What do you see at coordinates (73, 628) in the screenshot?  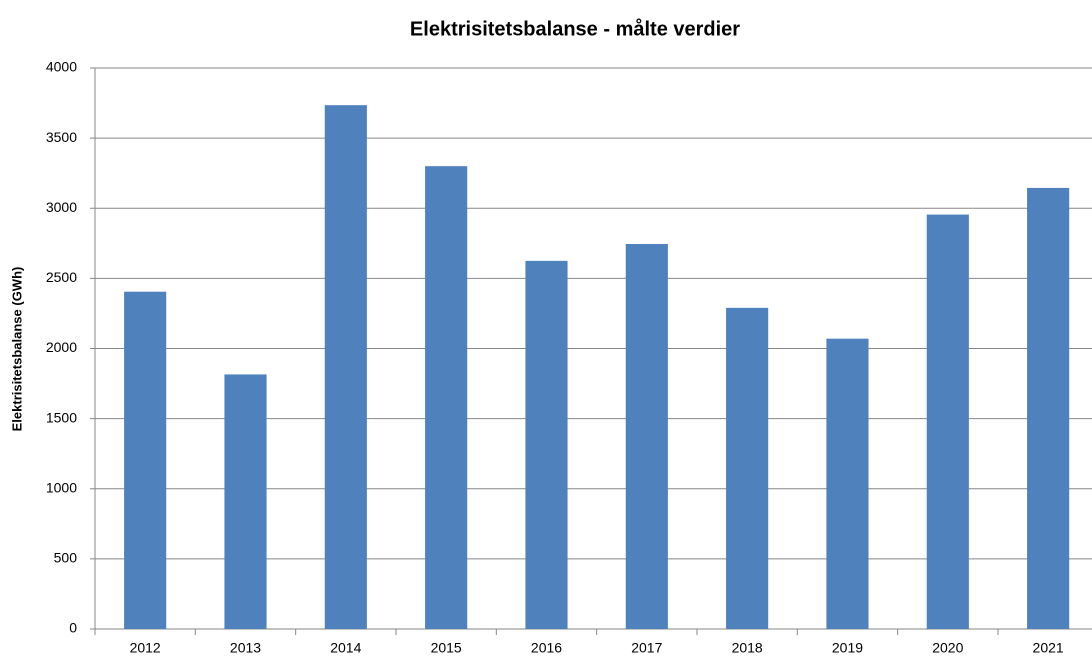 I see `y-tick-label: 0` at bounding box center [73, 628].